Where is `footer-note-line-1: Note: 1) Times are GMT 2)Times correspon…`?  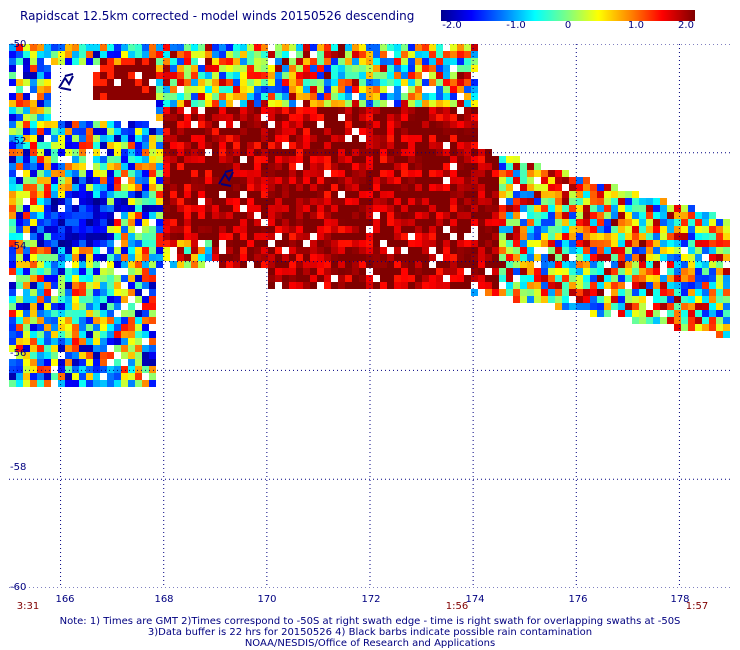 footer-note-line-1: Note: 1) Times are GMT 2)Times correspon… is located at coordinates (370, 621).